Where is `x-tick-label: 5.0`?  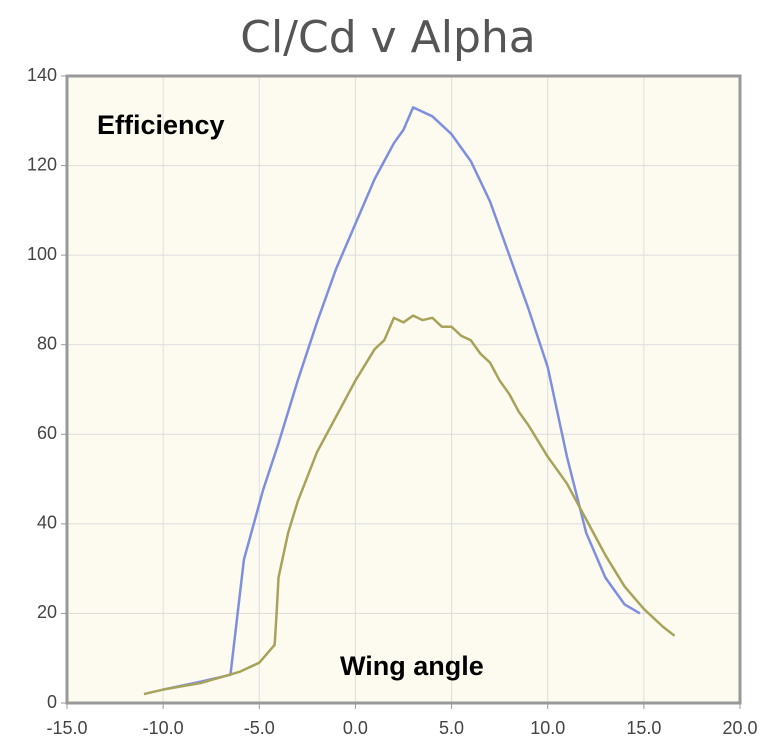 x-tick-label: 5.0 is located at coordinates (451, 728).